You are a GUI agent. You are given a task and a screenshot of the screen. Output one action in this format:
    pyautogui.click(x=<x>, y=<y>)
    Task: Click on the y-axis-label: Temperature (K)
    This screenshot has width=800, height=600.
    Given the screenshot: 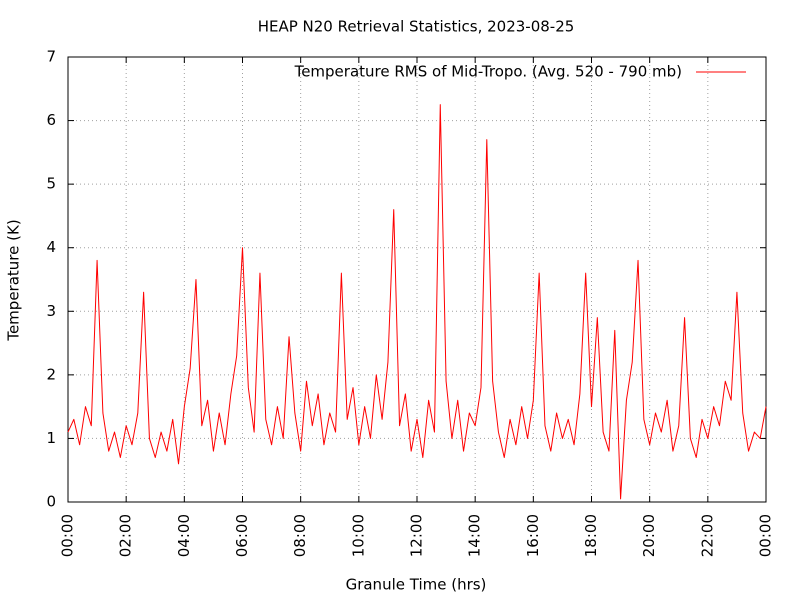 What is the action you would take?
    pyautogui.click(x=14, y=280)
    